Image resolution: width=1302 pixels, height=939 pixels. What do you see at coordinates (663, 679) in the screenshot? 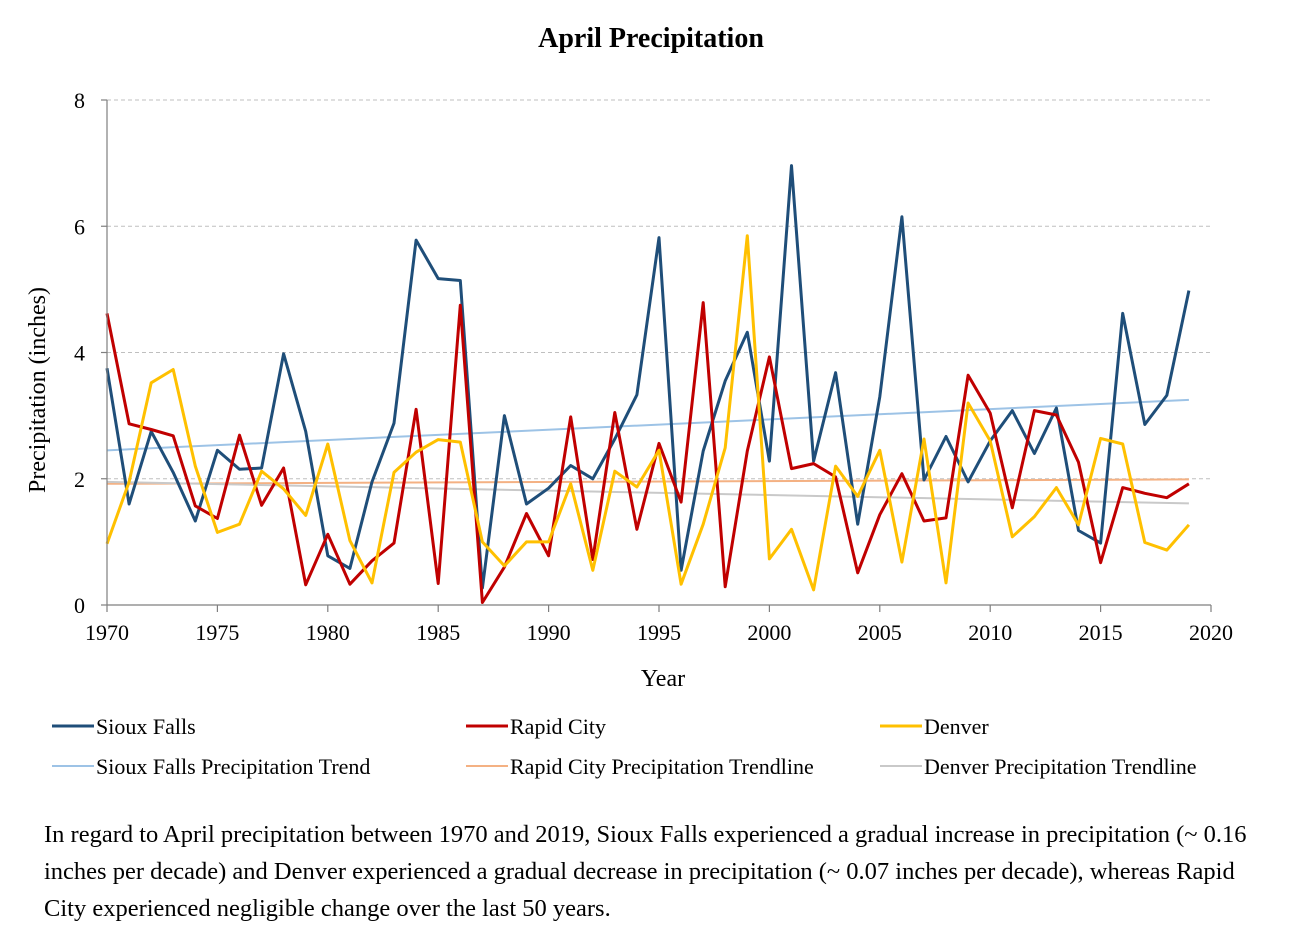
I see `x-axis-title: Year` at bounding box center [663, 679].